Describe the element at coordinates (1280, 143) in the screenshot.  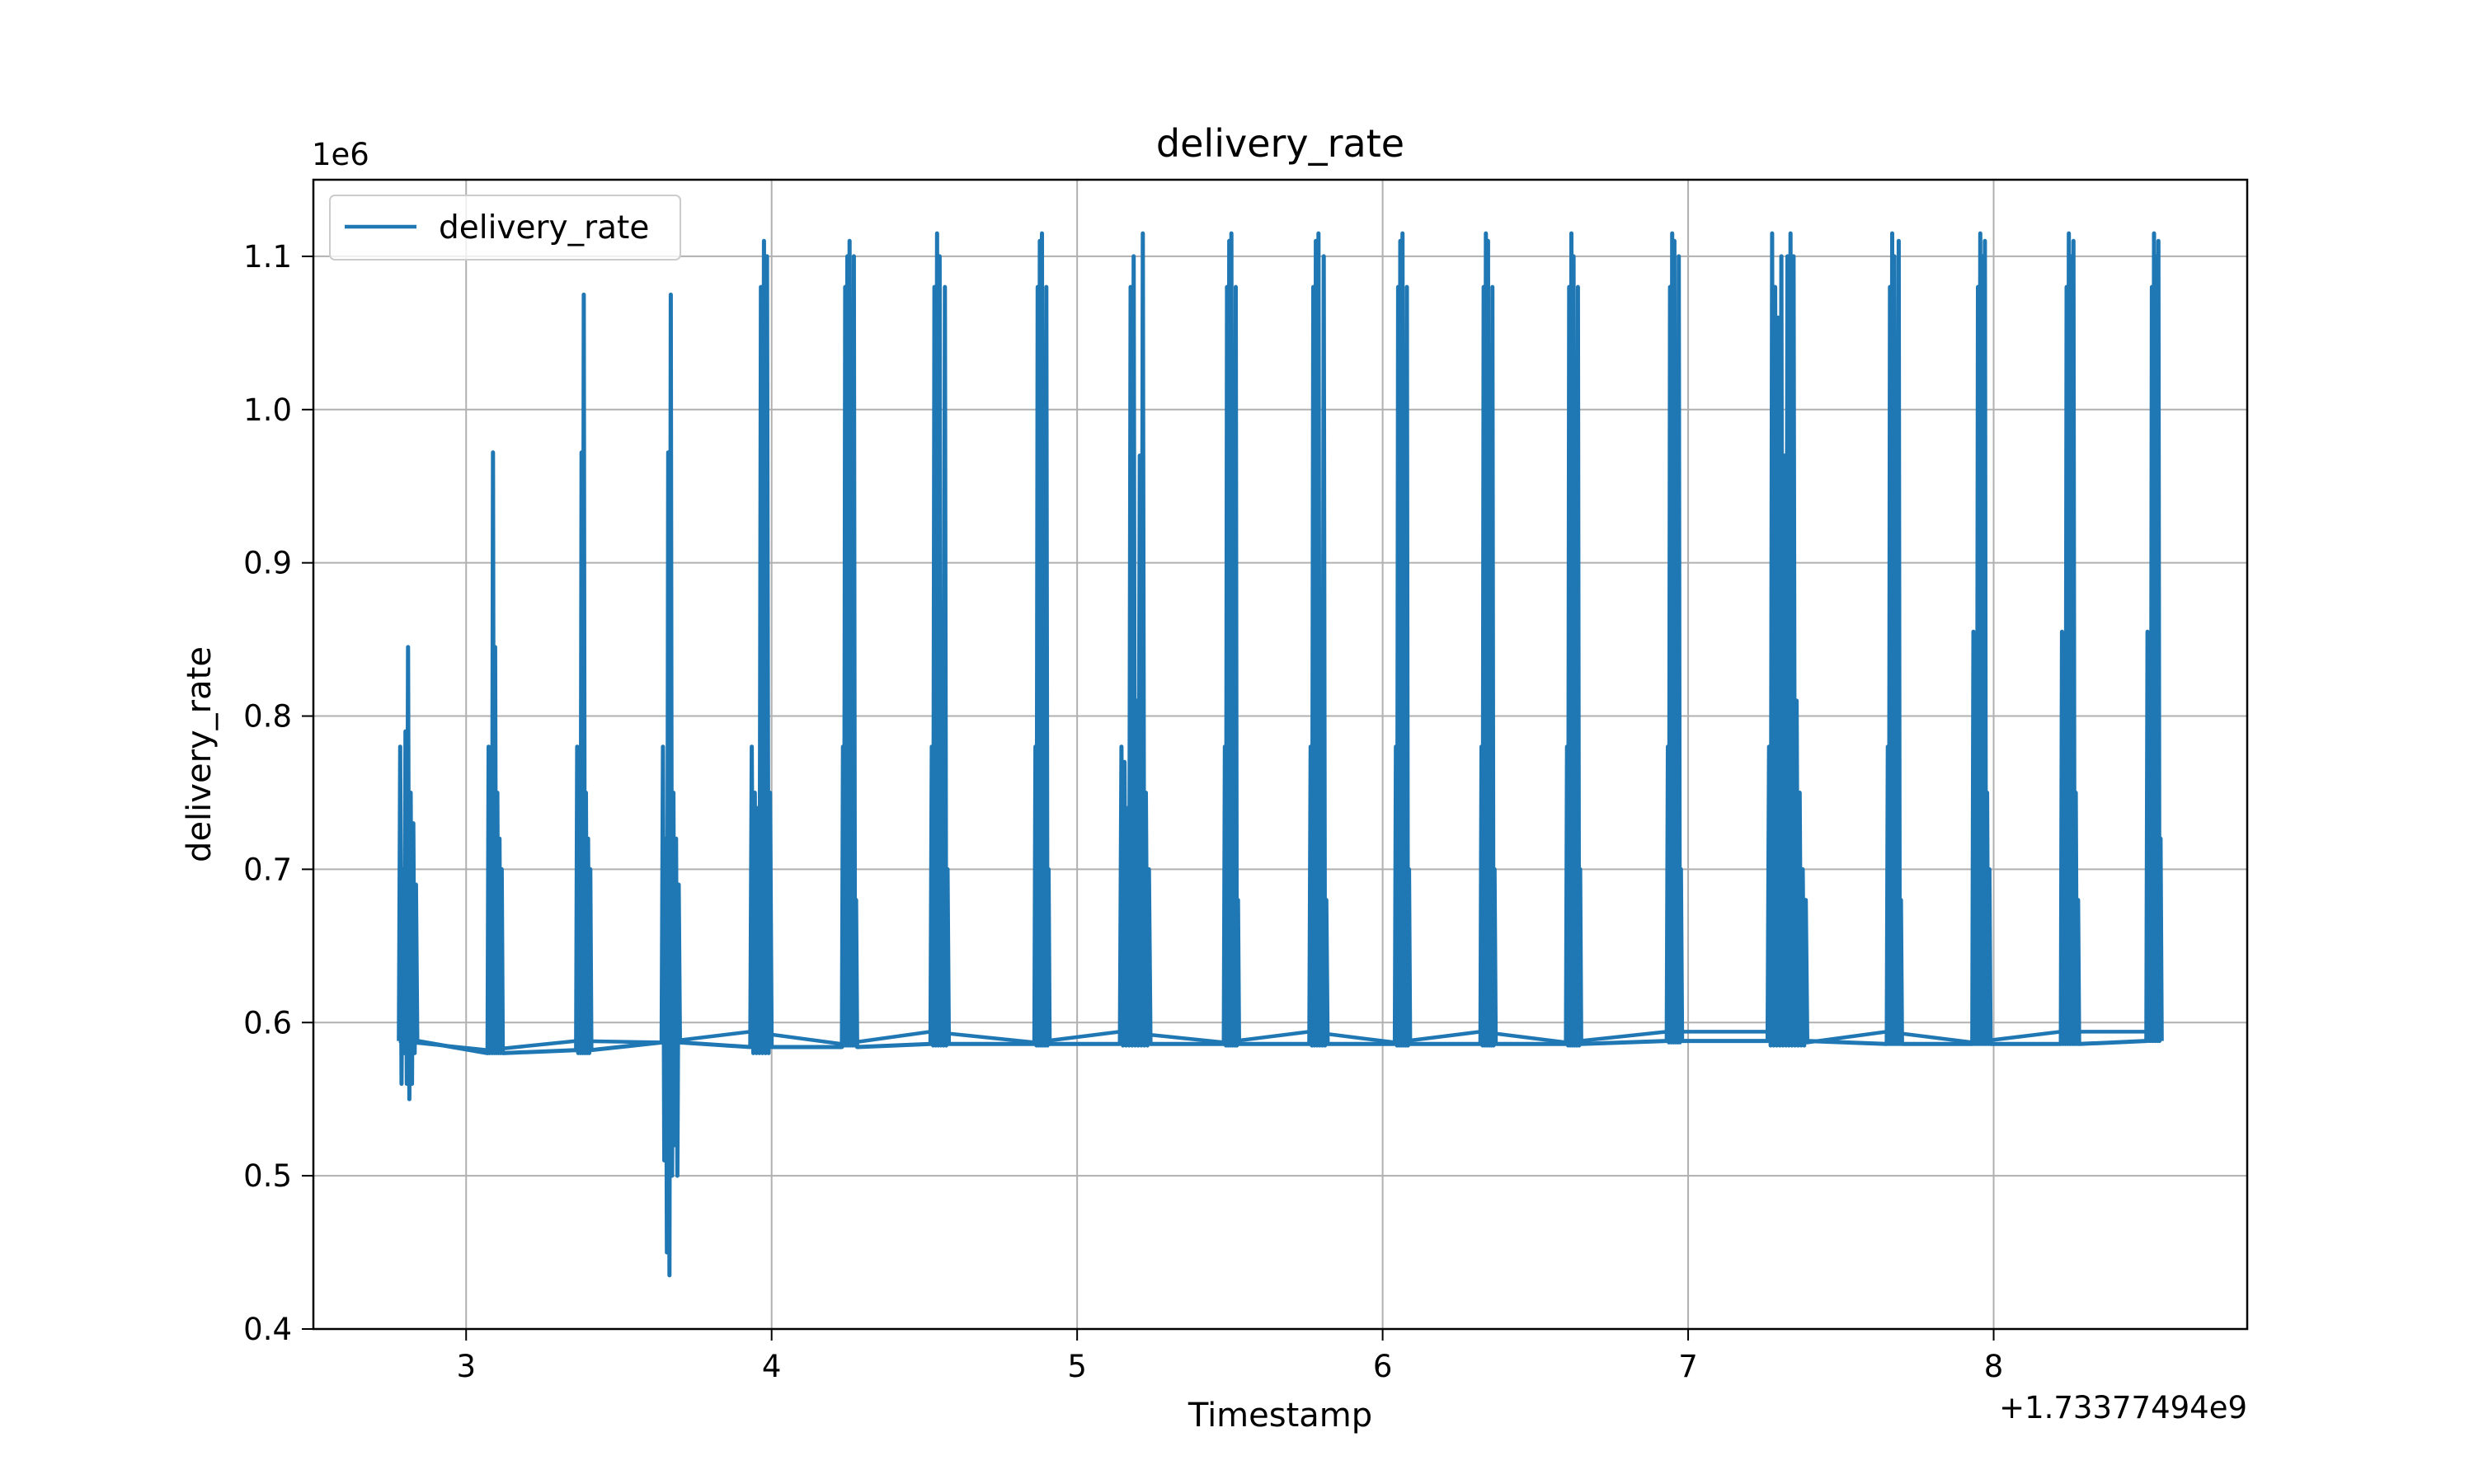
I see `chart-title: delivery_rate` at that location.